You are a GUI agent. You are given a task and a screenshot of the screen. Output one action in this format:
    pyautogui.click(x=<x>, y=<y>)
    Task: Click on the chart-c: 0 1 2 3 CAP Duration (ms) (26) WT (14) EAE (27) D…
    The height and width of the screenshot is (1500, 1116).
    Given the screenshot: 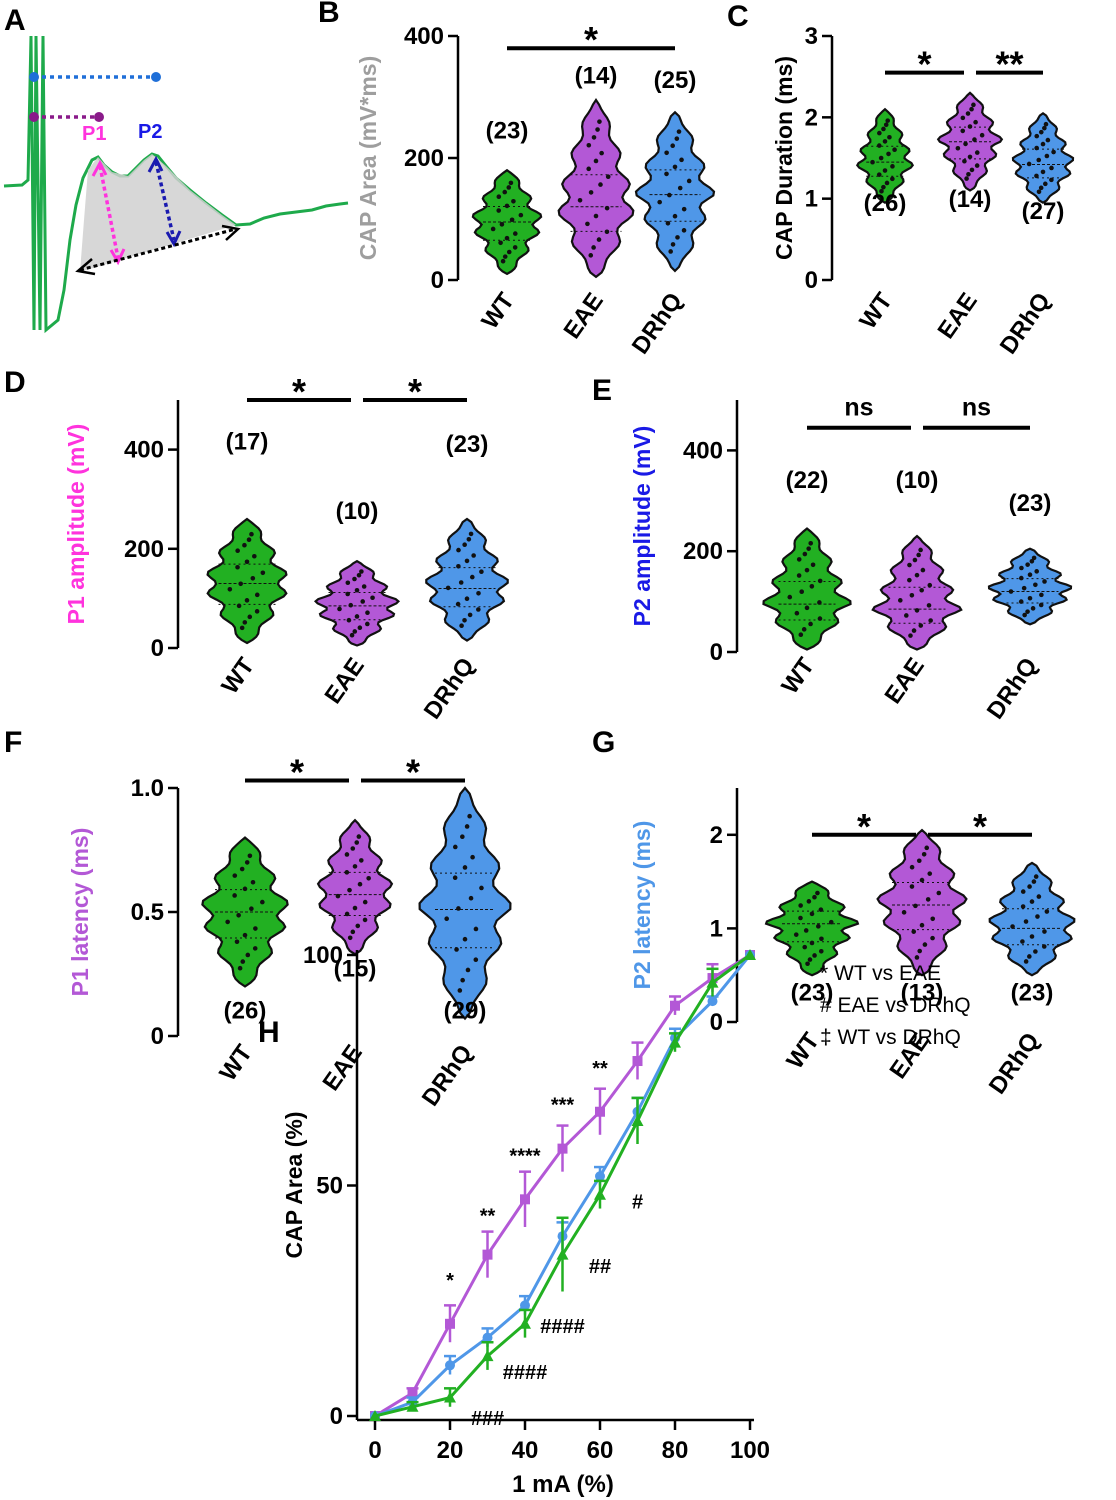 What is the action you would take?
    pyautogui.click(x=923, y=191)
    